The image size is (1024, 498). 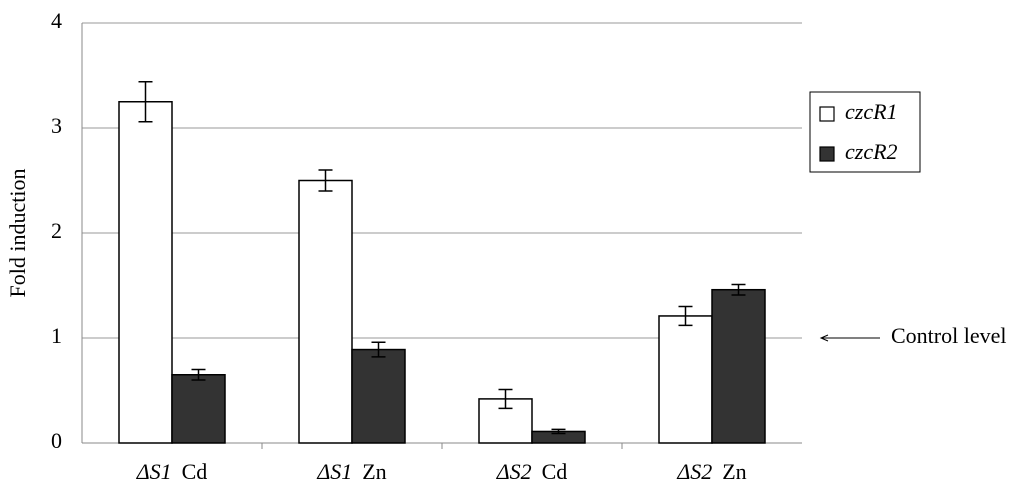 I want to click on annotation-arrow, so click(x=849, y=338).